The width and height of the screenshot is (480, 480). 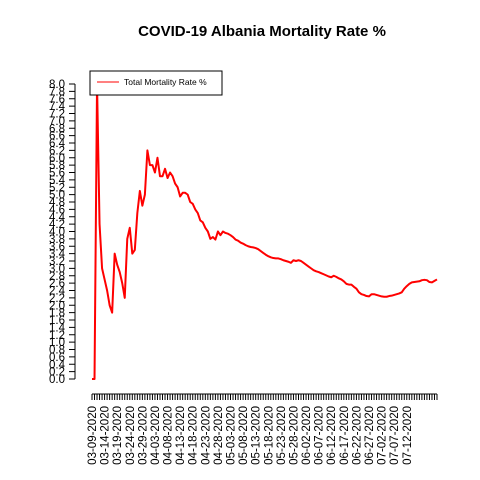 What do you see at coordinates (262, 31) in the screenshot?
I see `chart-title: COVID-19 Albania Mortality Rate %` at bounding box center [262, 31].